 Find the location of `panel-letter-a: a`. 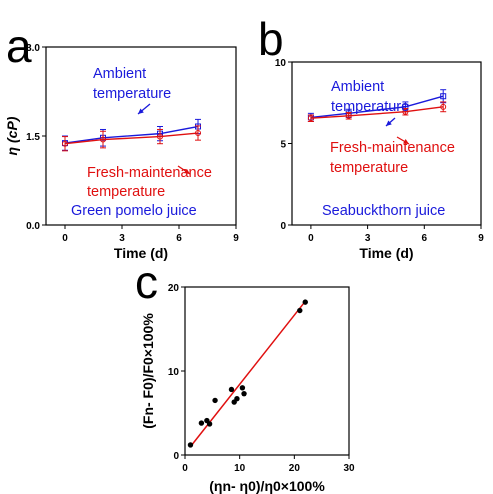

panel-letter-a: a is located at coordinates (19, 46).